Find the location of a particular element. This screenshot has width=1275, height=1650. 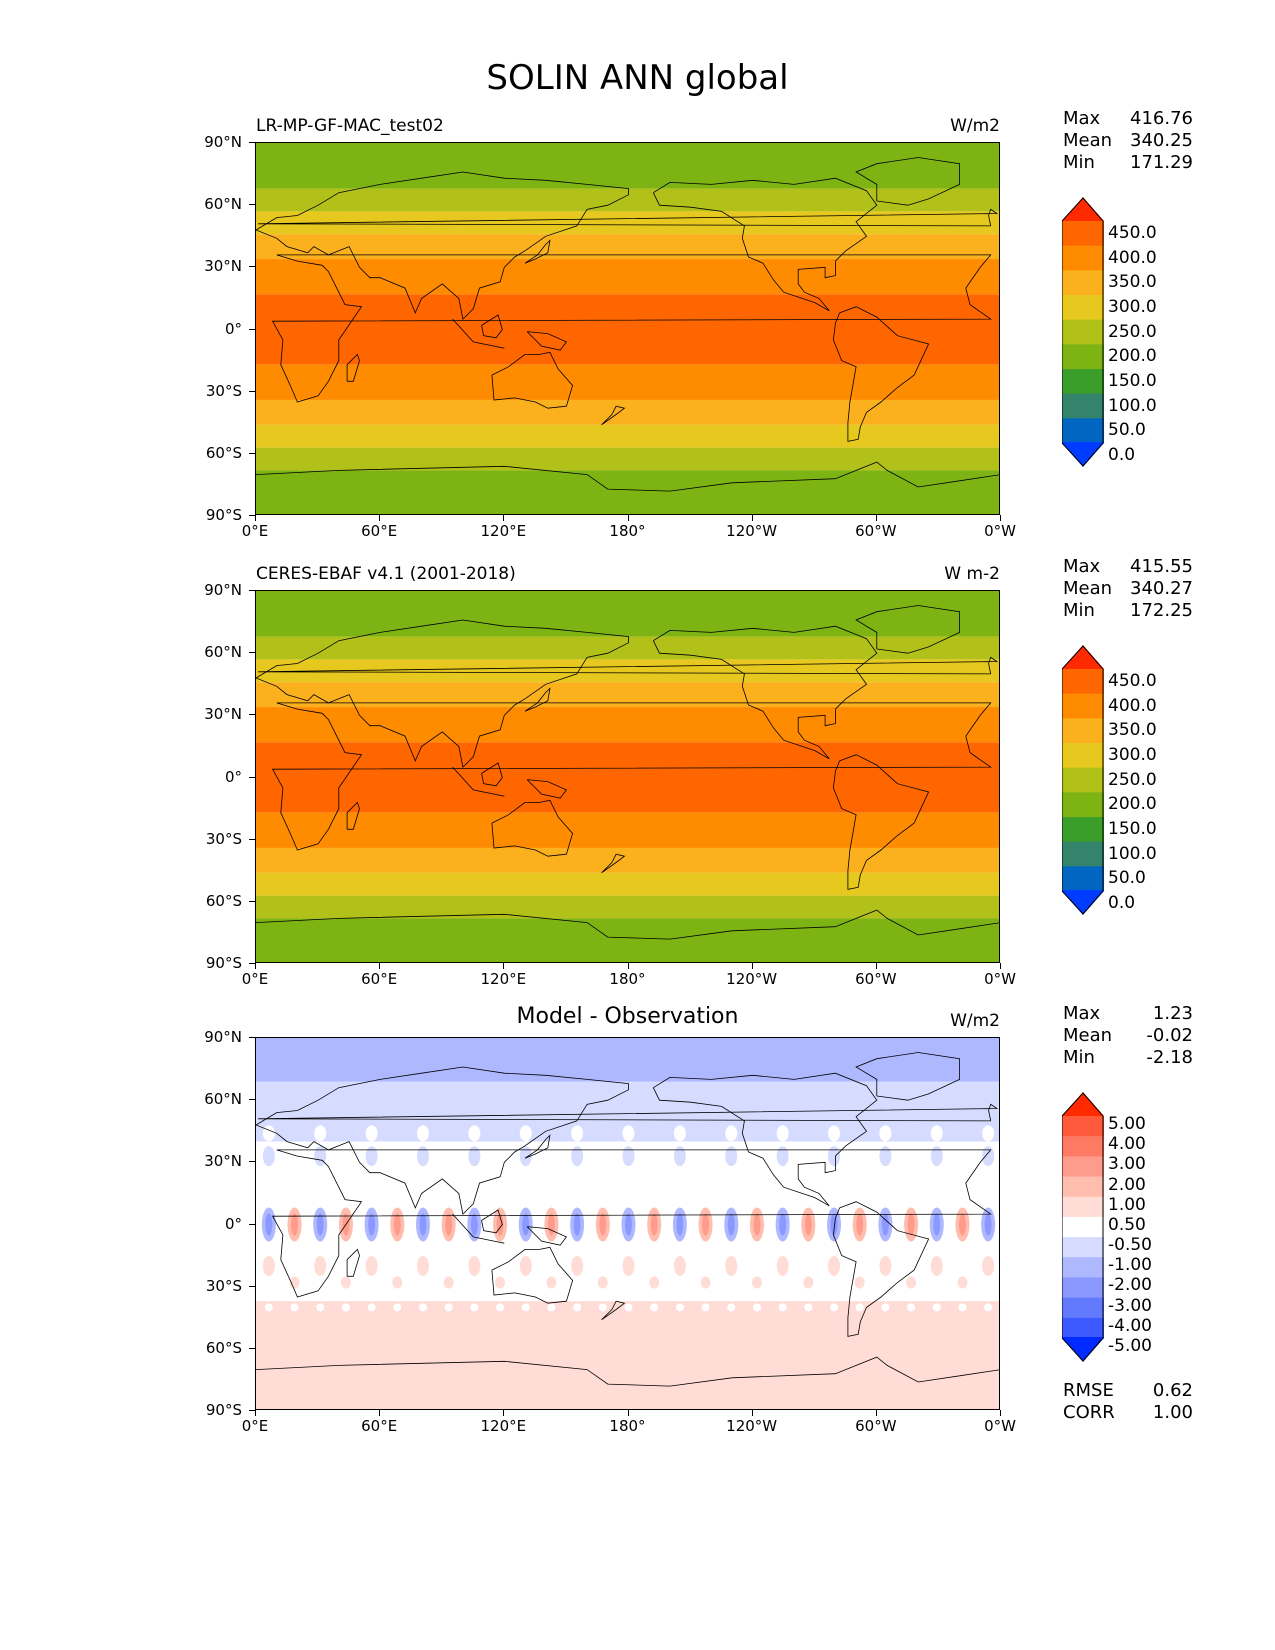

y-tick-label: 90°S is located at coordinates (223, 963).